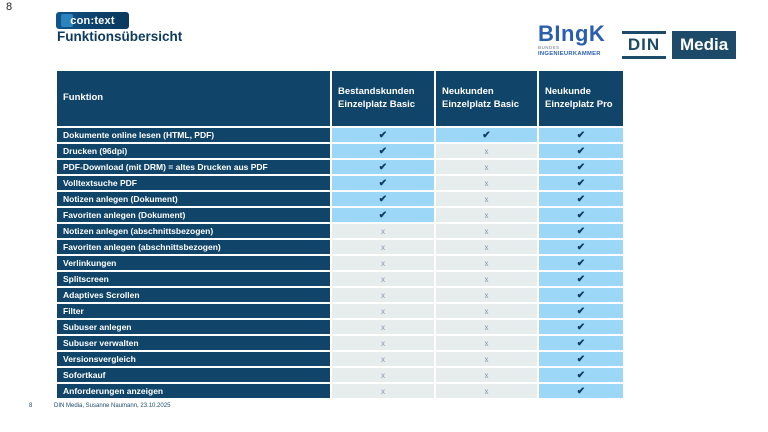  Describe the element at coordinates (193, 183) in the screenshot. I see `feature-label: Volltextsuche PDF` at that location.